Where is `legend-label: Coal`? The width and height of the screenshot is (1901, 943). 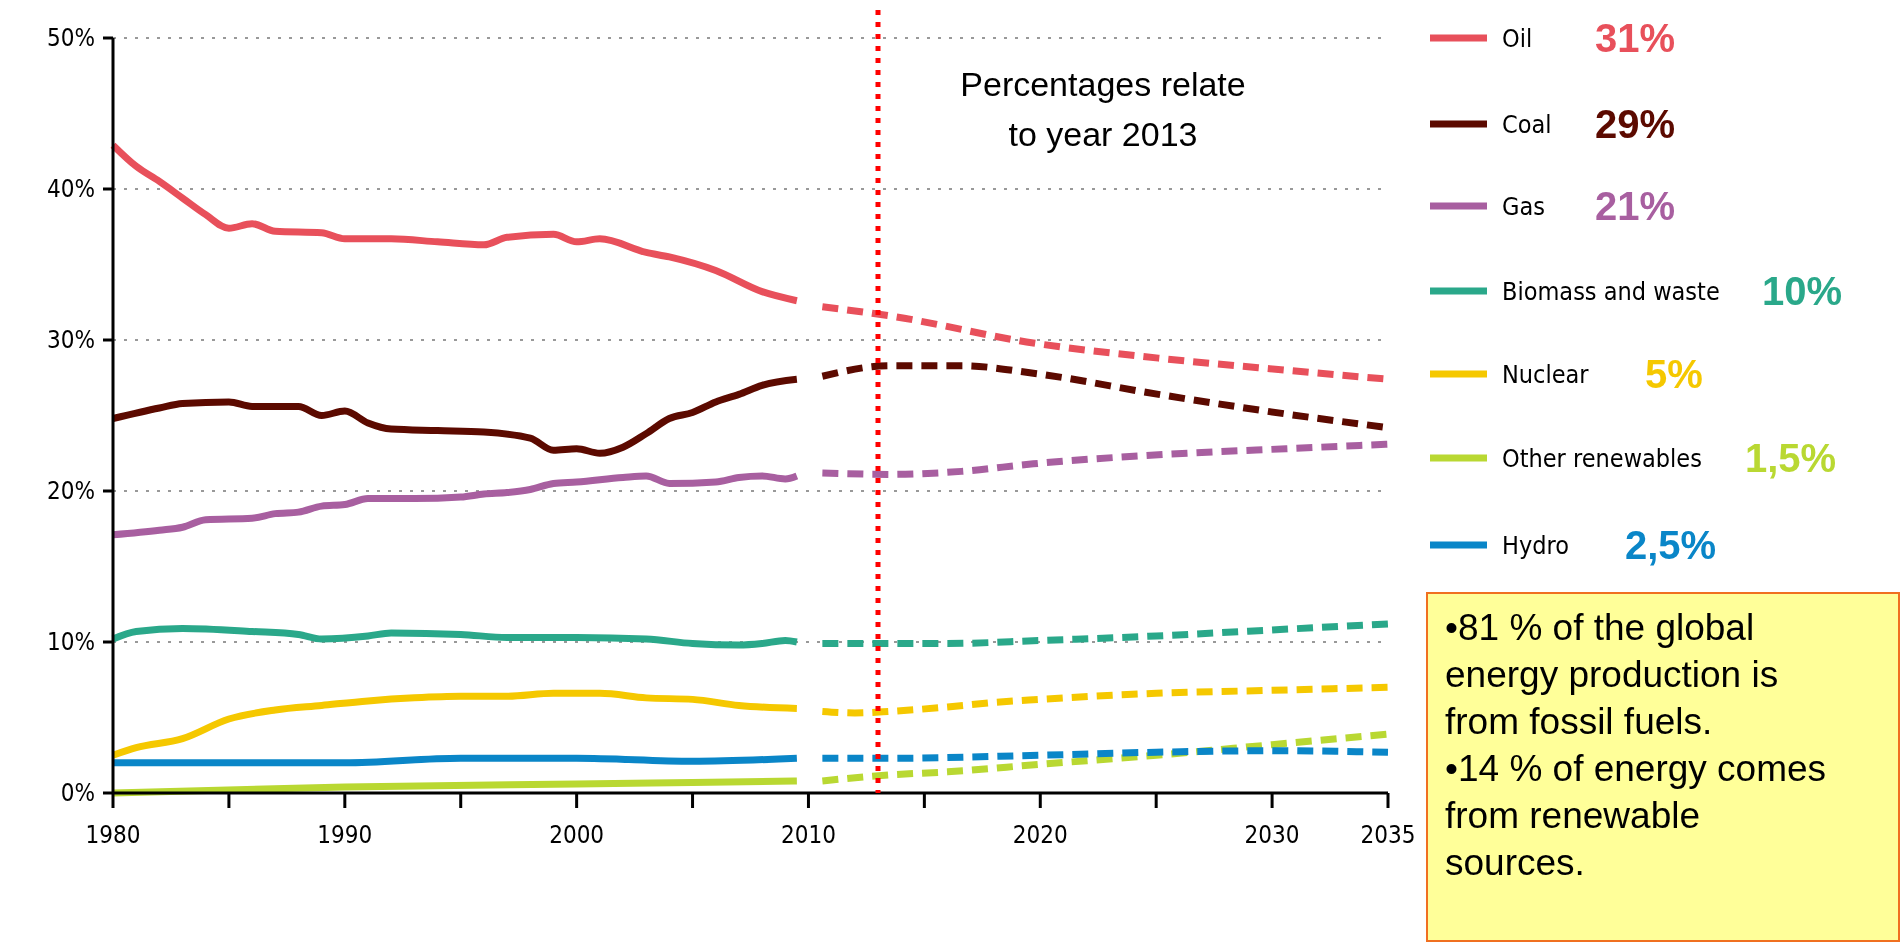 legend-label: Coal is located at coordinates (1527, 124).